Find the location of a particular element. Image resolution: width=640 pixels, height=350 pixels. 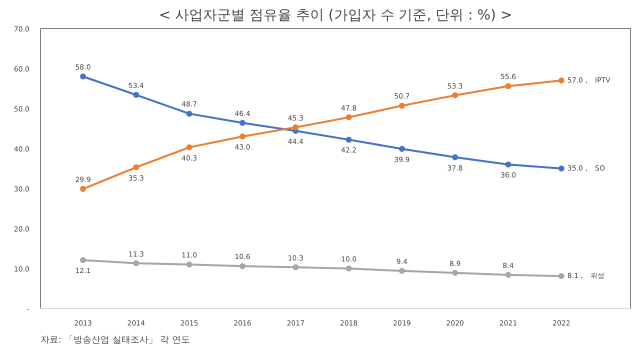

text: 자료: 「방송산업 실태조사」 각 연도 is located at coordinates (115, 340).